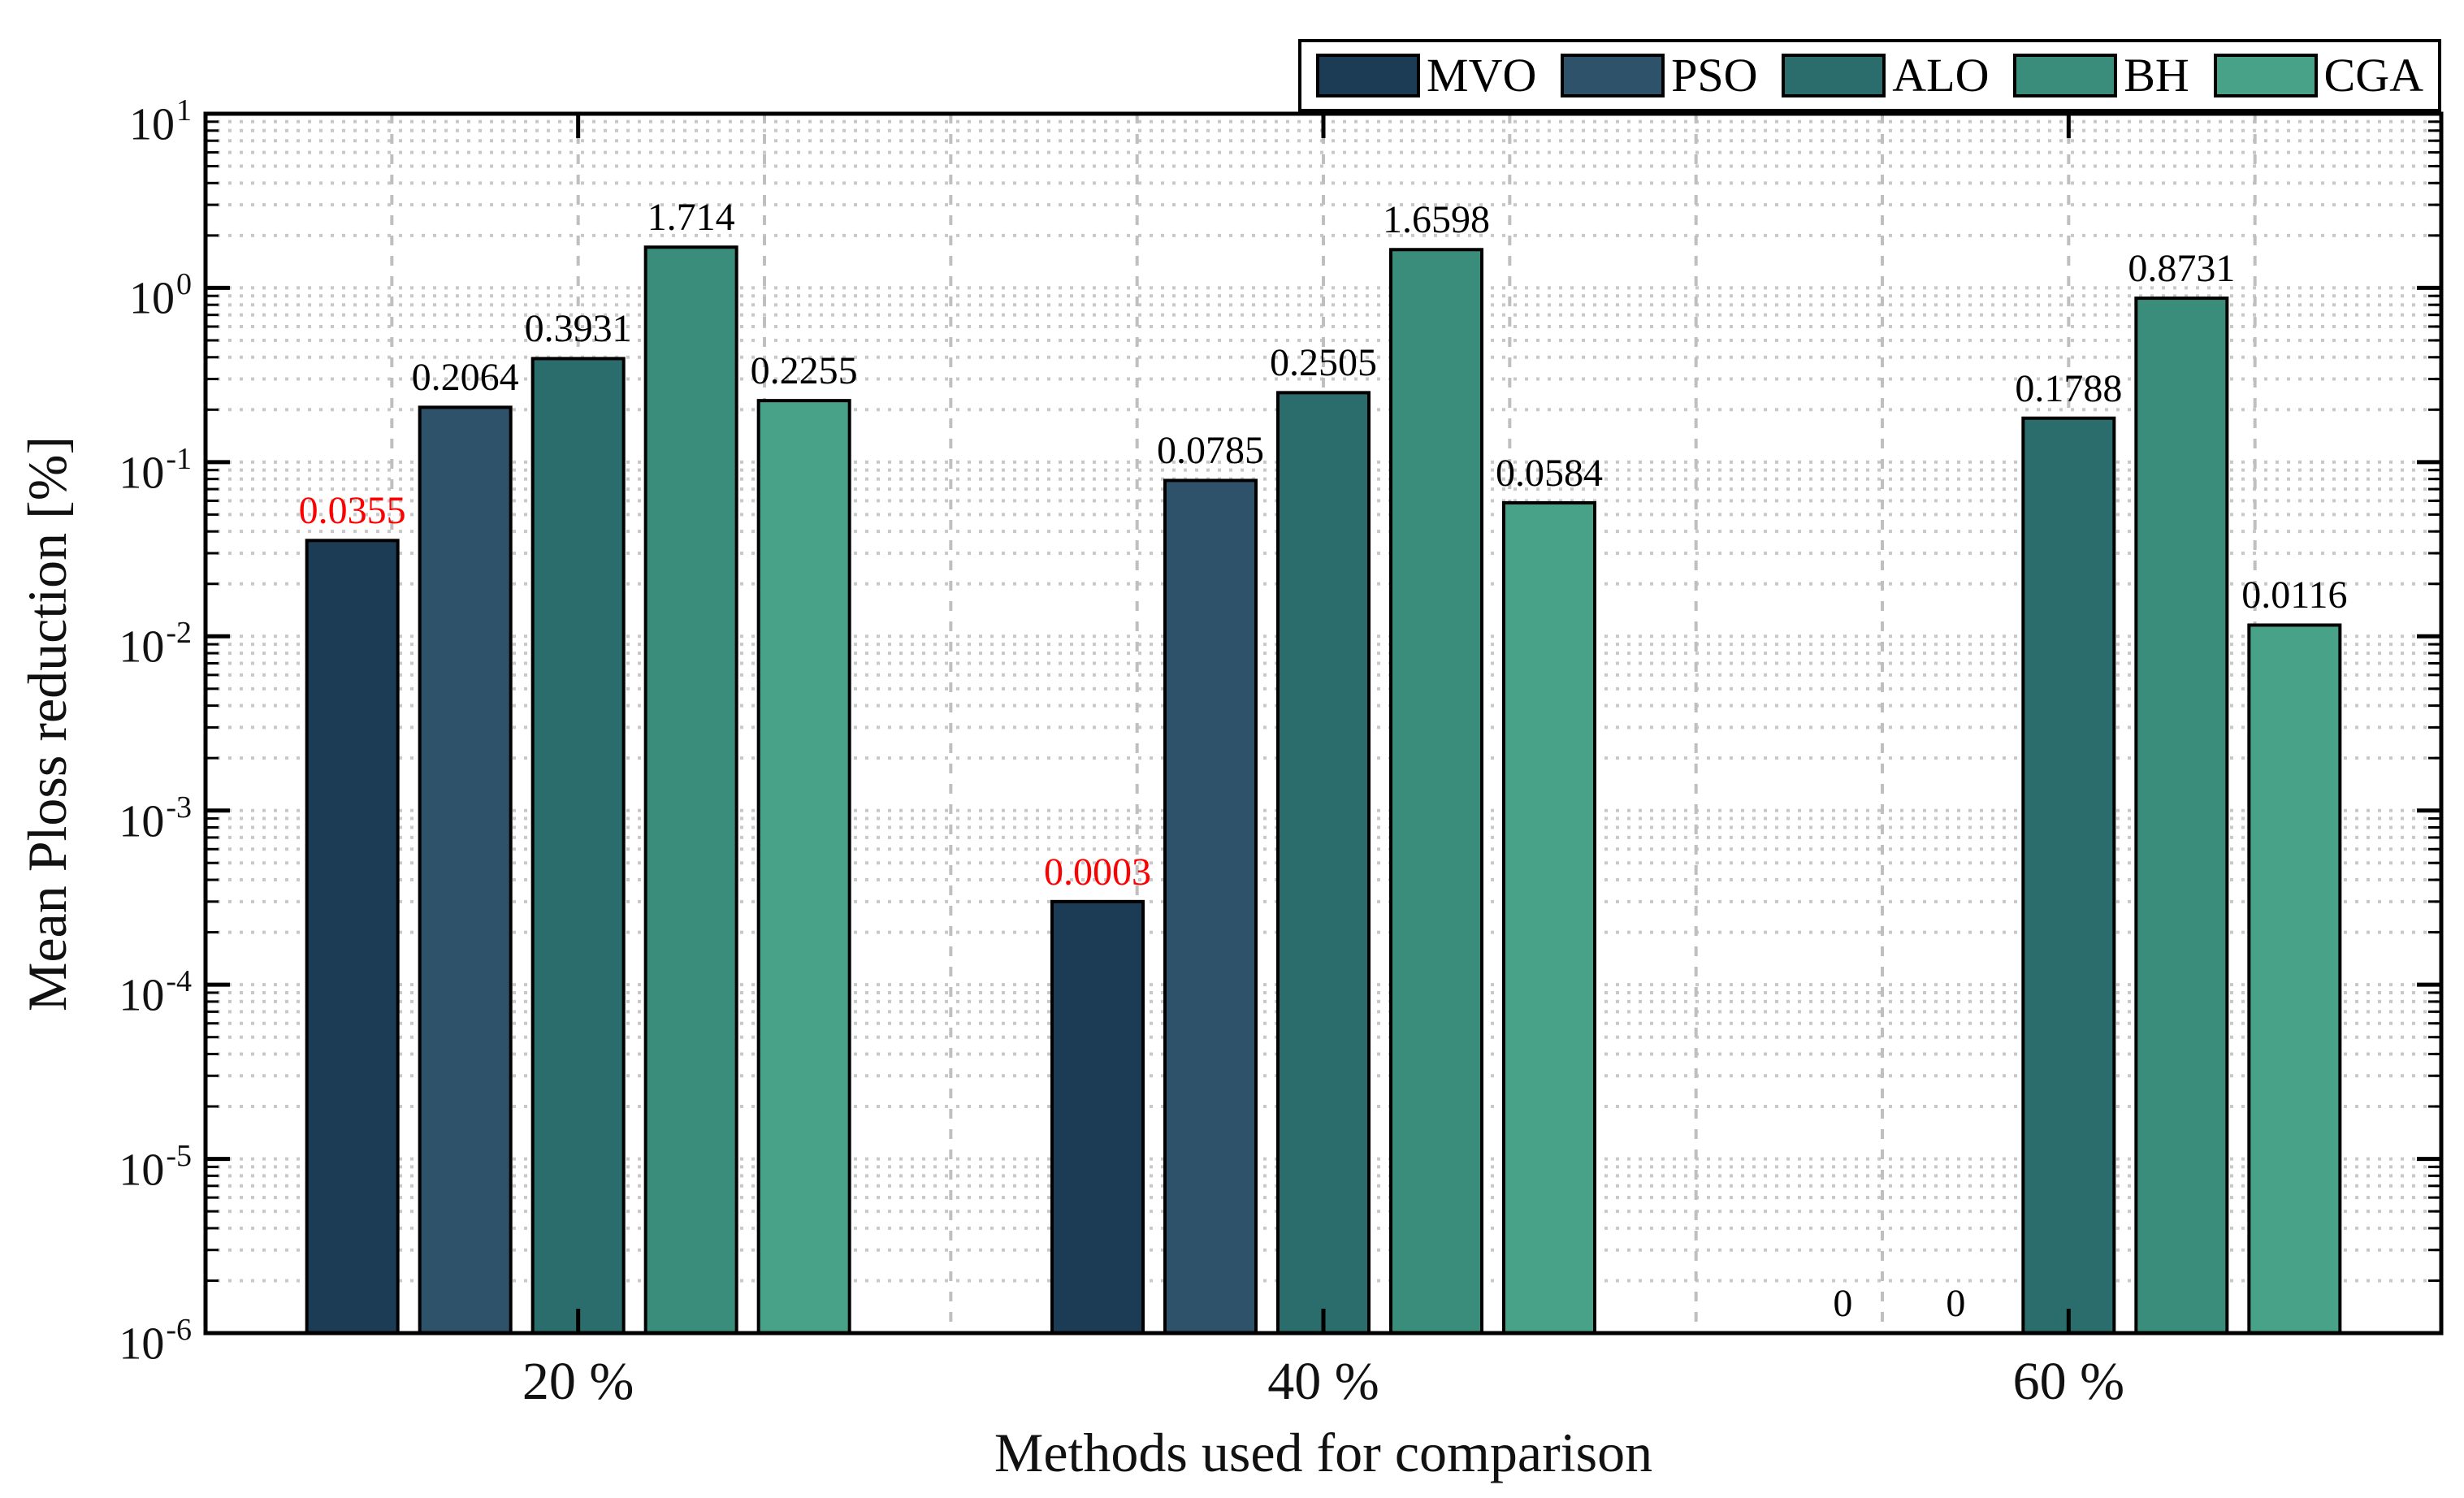 The width and height of the screenshot is (2464, 1498). What do you see at coordinates (96, 289) in the screenshot?
I see `y-tick-label: 100` at bounding box center [96, 289].